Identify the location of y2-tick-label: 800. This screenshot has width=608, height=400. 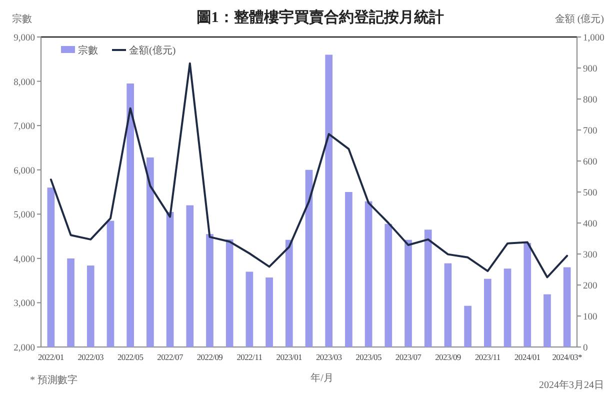
(590, 101).